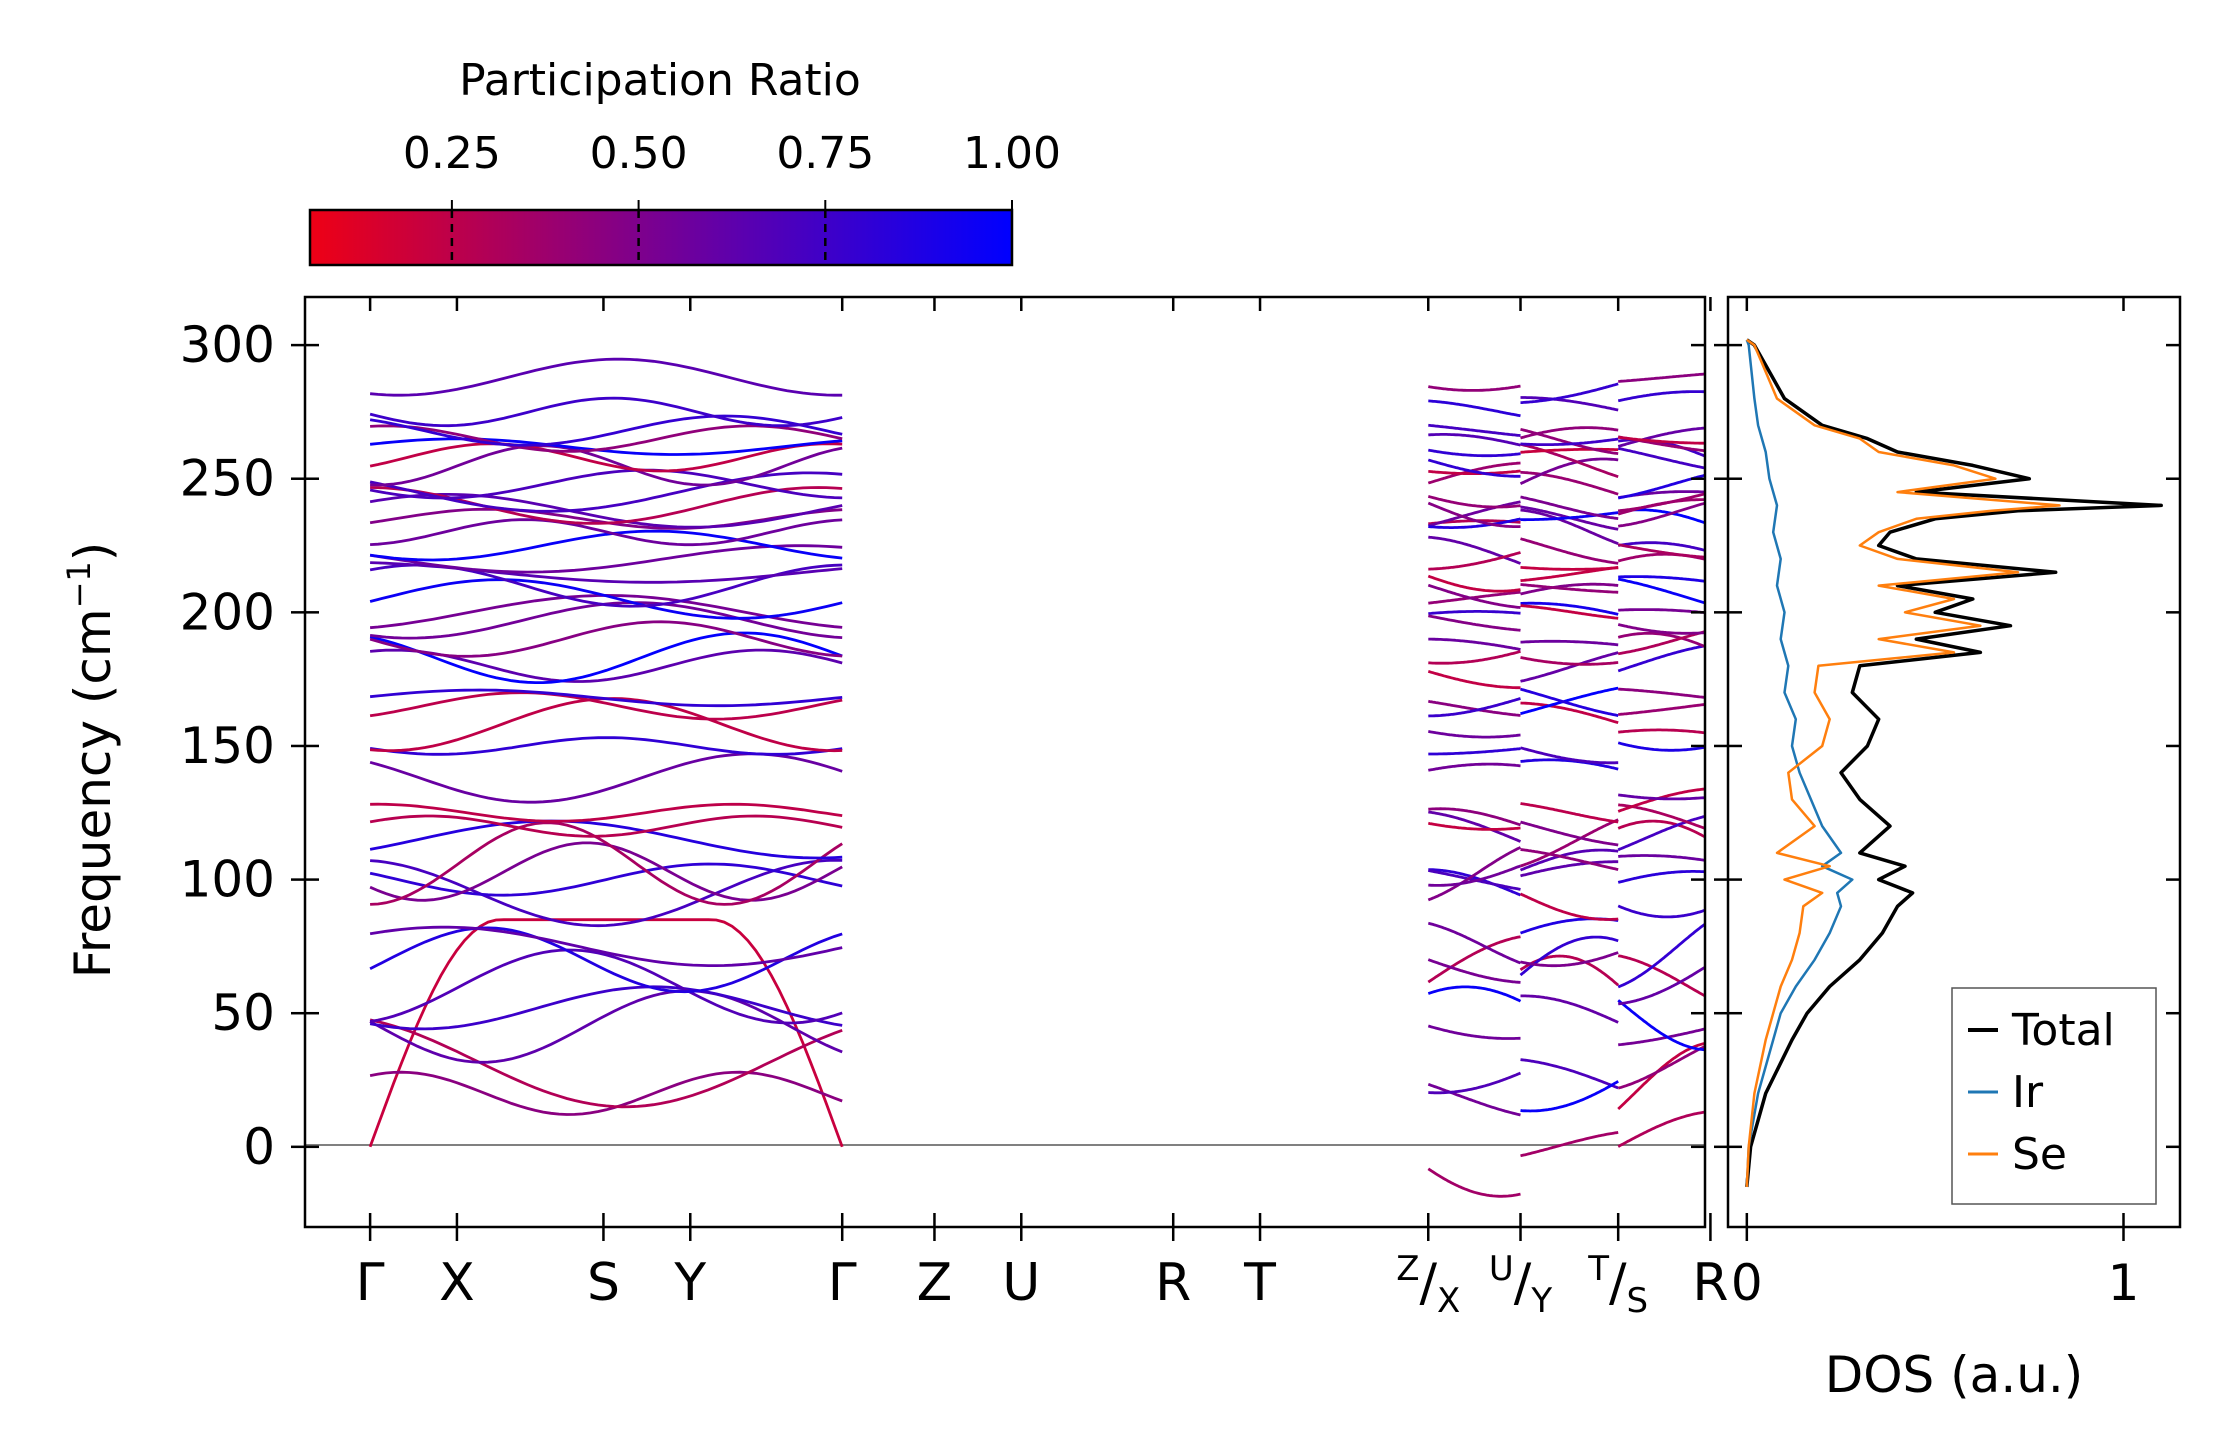 The width and height of the screenshot is (2222, 1455). Describe the element at coordinates (227, 746) in the screenshot. I see `y-tick-label: 150` at that location.